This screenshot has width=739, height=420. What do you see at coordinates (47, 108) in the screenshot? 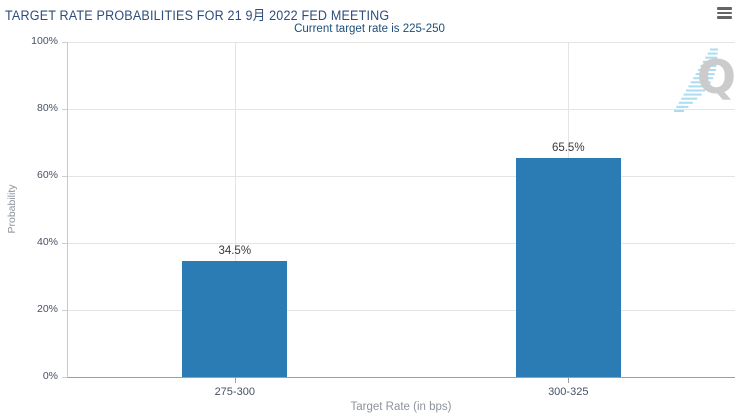
I see `y-tick-label: 80%` at bounding box center [47, 108].